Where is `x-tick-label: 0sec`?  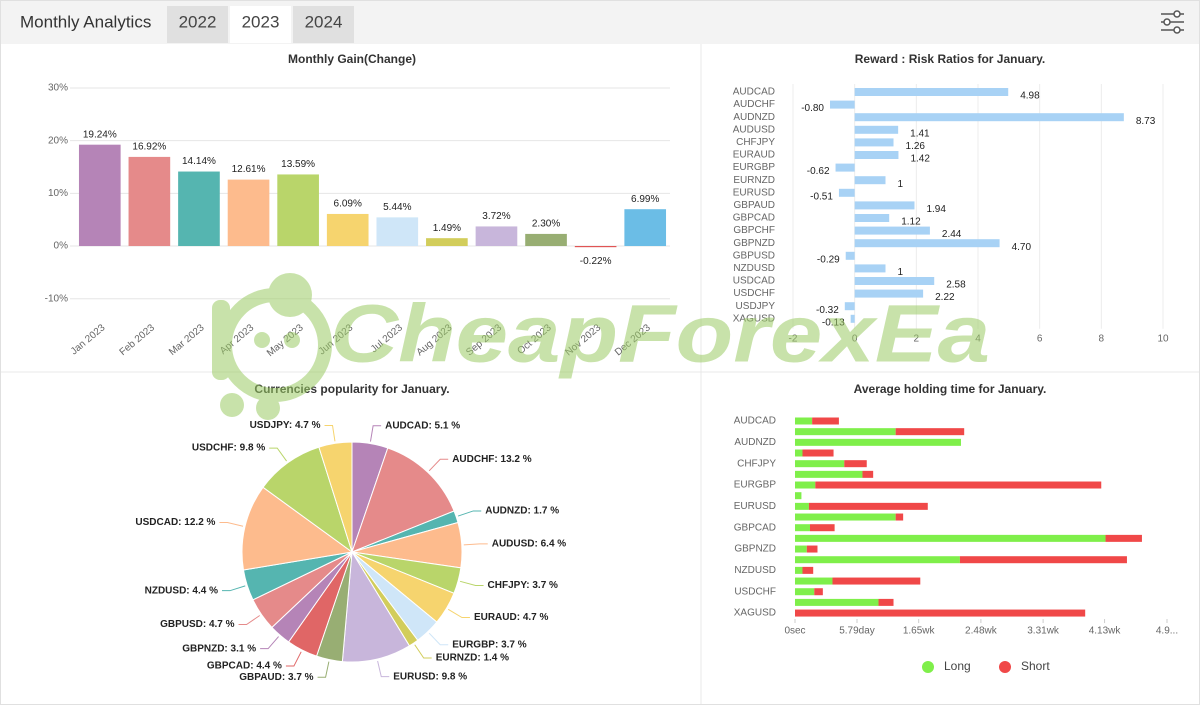
x-tick-label: 0sec is located at coordinates (794, 631).